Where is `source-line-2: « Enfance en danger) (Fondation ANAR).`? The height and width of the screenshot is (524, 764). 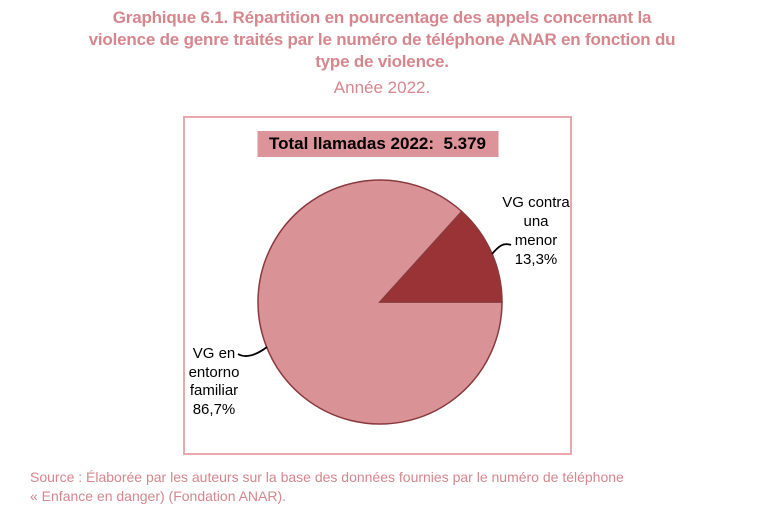 source-line-2: « Enfance en danger) (Fondation ANAR). is located at coordinates (158, 495).